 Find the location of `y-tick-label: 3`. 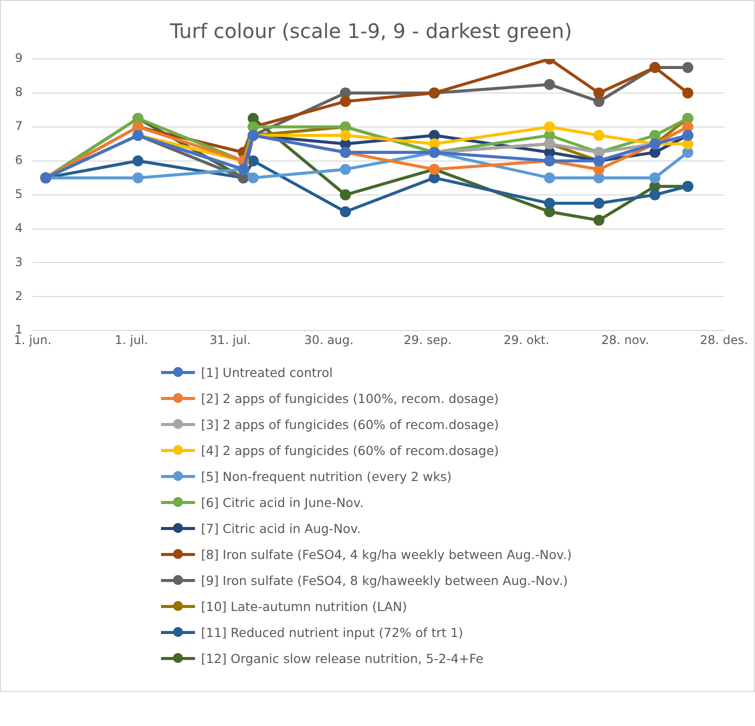

y-tick-label: 3 is located at coordinates (18, 261).